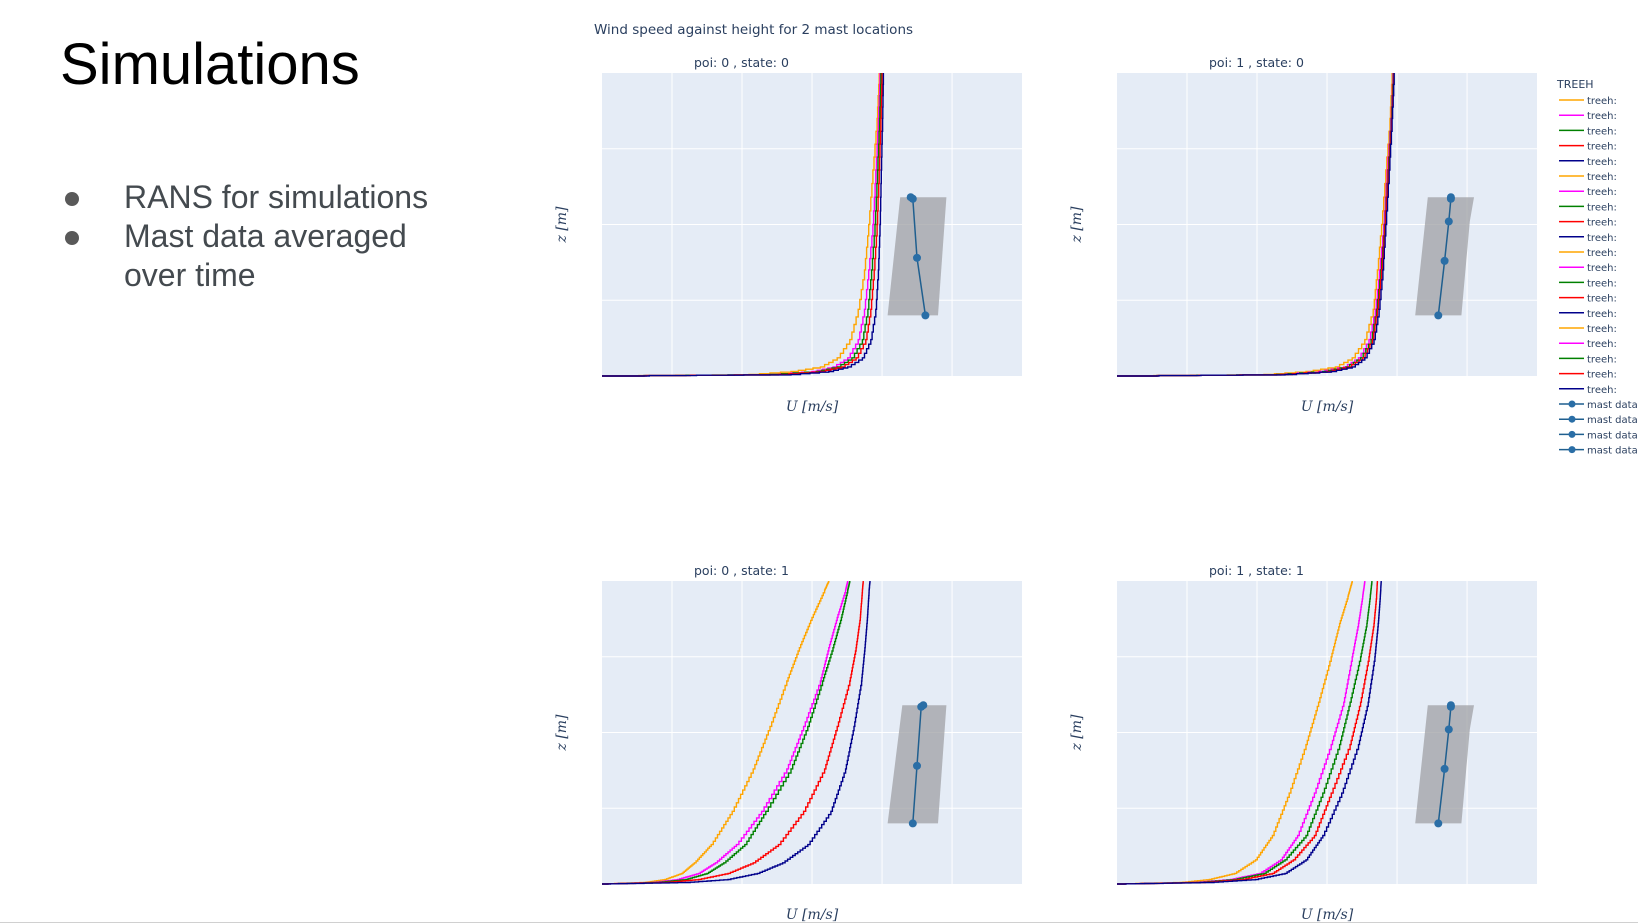 This screenshot has height=923, width=1638. Describe the element at coordinates (258, 256) in the screenshot. I see `bullet-item: Mast data averaged over time` at that location.